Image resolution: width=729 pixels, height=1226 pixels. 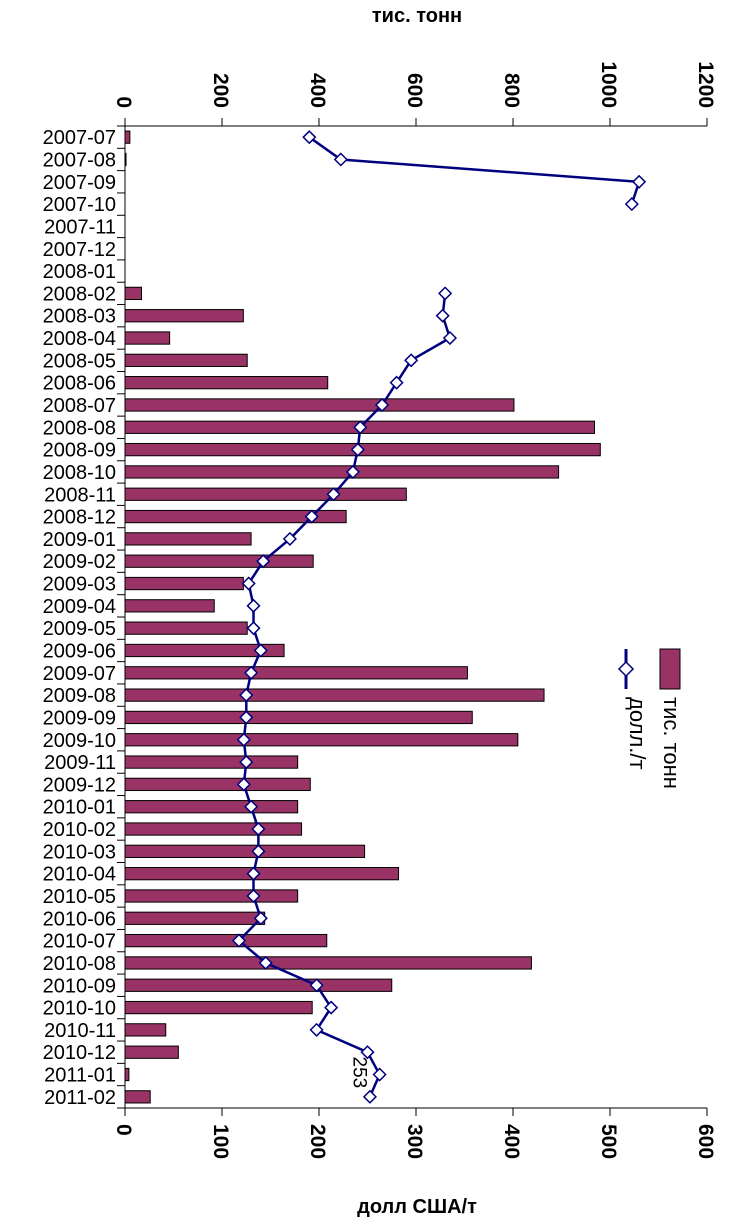 I want to click on category-label: 2007-12, so click(x=79, y=250).